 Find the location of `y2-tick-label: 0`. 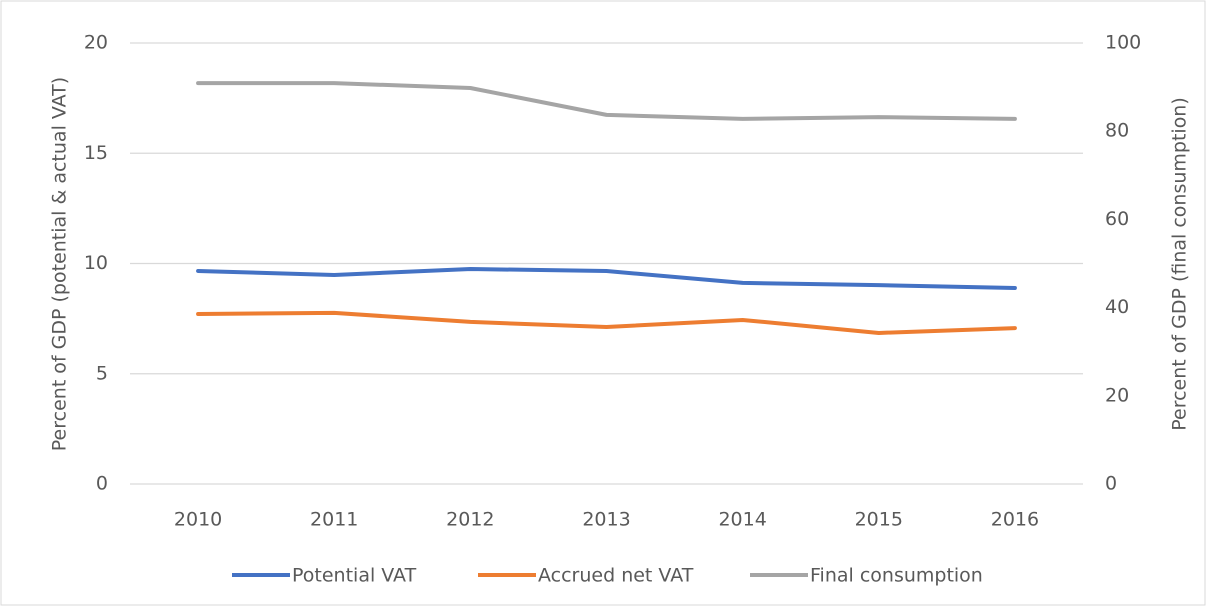

y2-tick-label: 0 is located at coordinates (1111, 484).